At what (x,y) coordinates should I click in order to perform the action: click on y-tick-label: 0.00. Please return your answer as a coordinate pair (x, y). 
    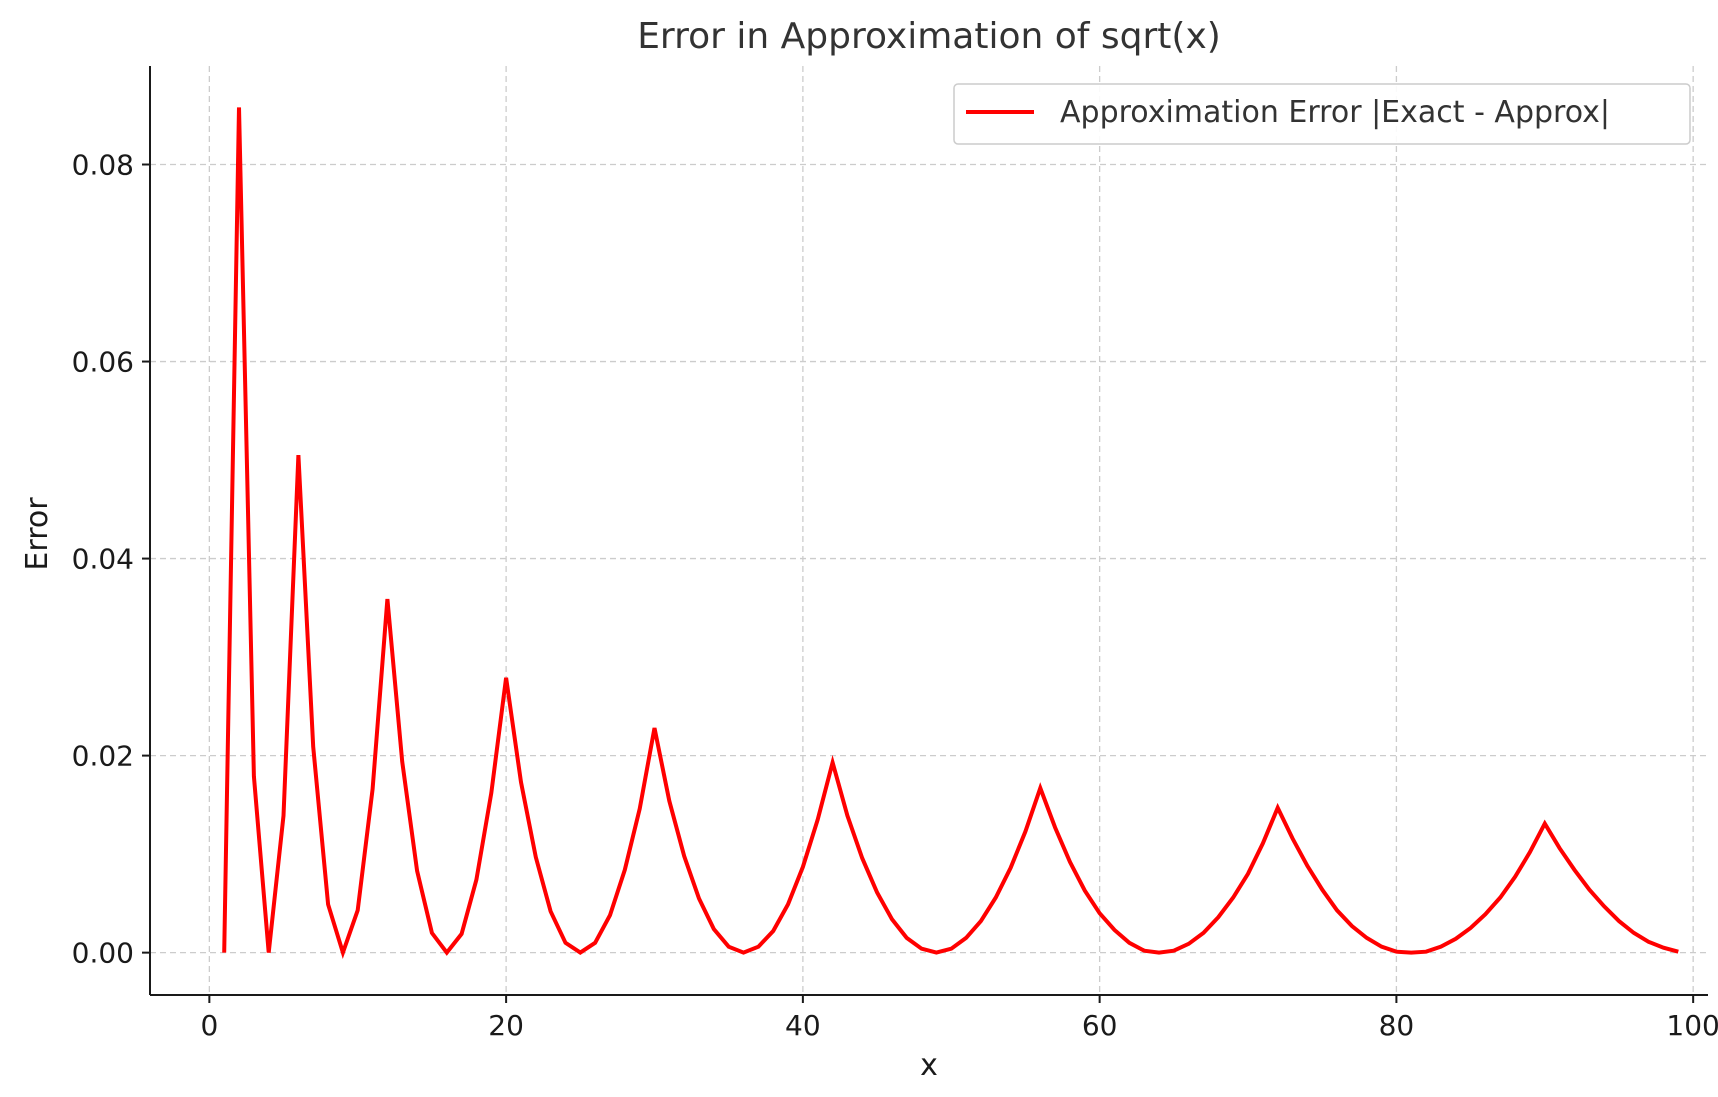
    Looking at the image, I should click on (103, 953).